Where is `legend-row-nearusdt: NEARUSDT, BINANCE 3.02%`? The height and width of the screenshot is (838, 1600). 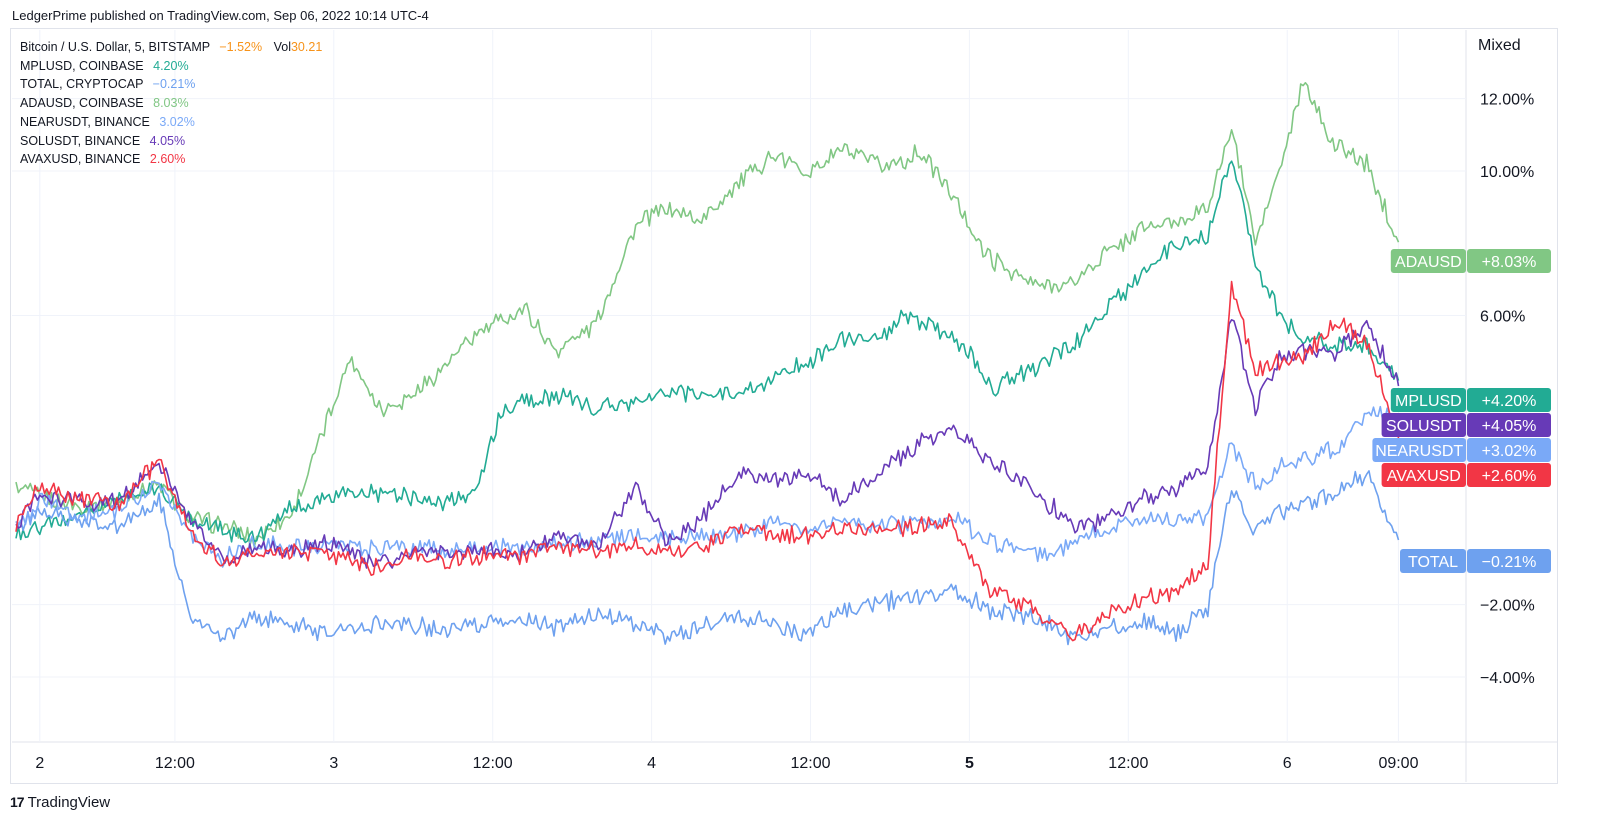 legend-row-nearusdt: NEARUSDT, BINANCE 3.02% is located at coordinates (171, 122).